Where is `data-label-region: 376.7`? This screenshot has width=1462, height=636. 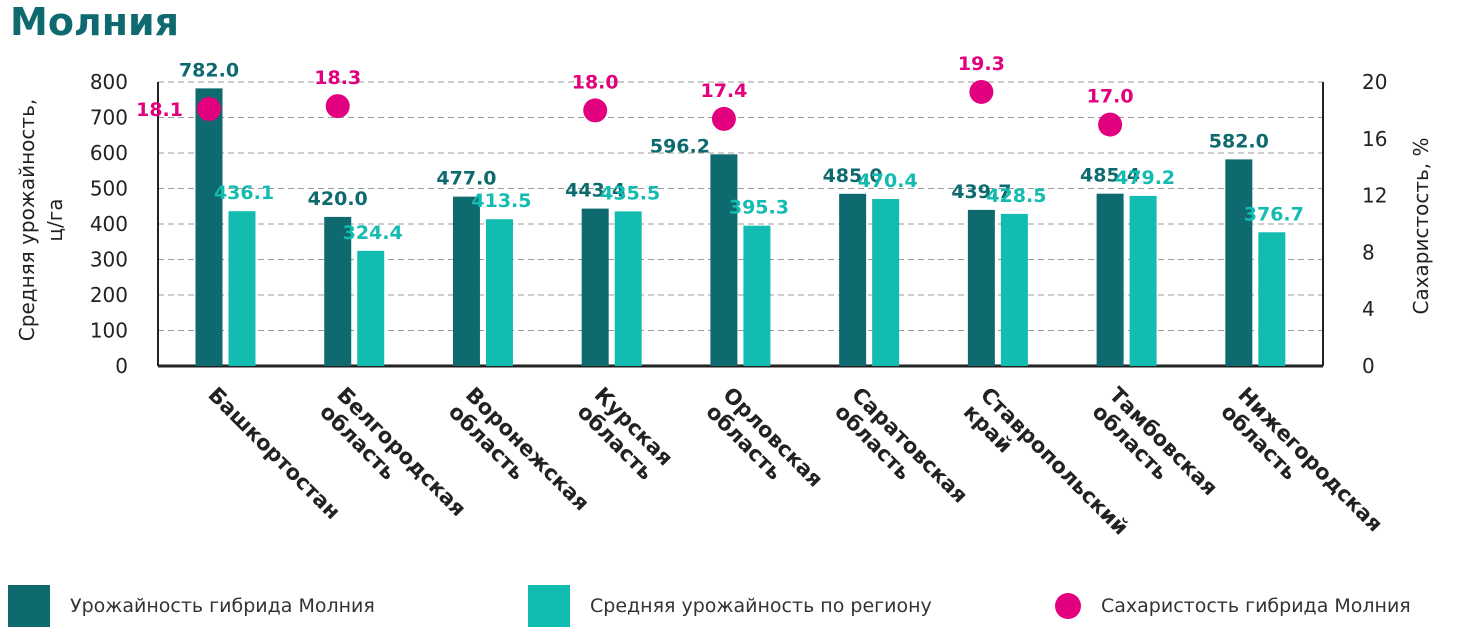 data-label-region: 376.7 is located at coordinates (1274, 214).